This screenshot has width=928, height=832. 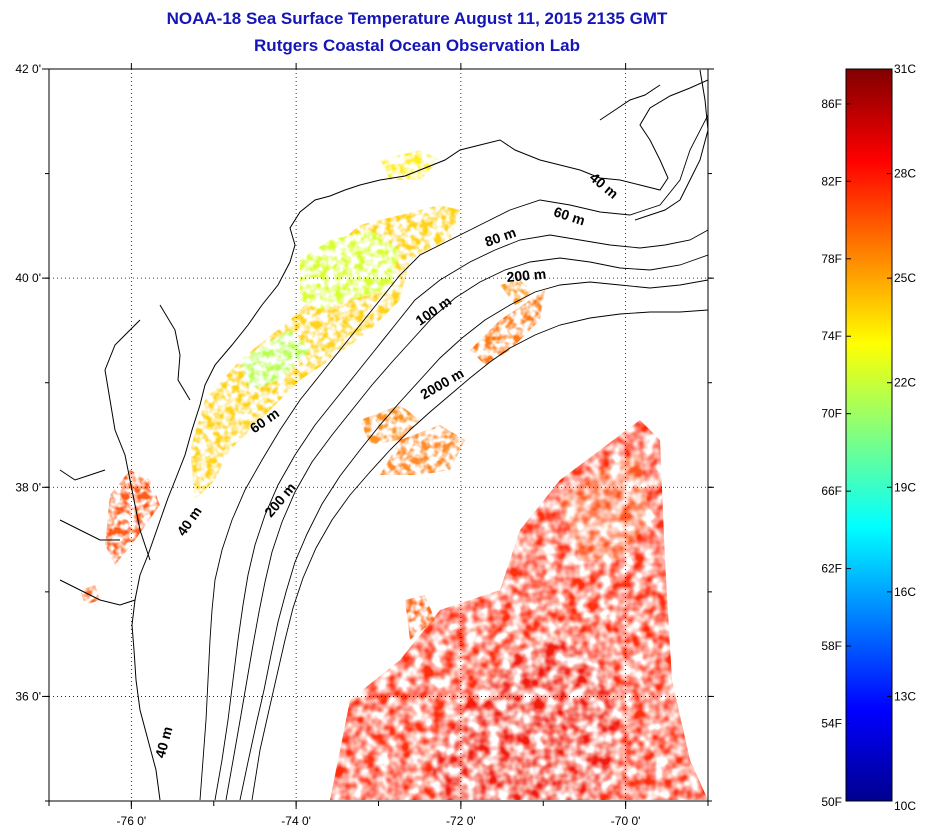 What do you see at coordinates (831, 414) in the screenshot?
I see `colorbar-f-label: 70F` at bounding box center [831, 414].